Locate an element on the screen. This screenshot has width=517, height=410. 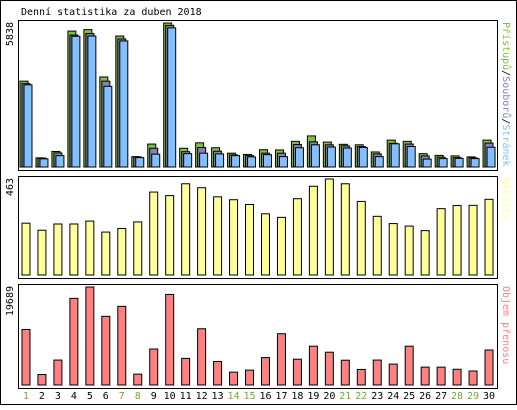
x-tick-label-day-5: 5 is located at coordinates (90, 396).